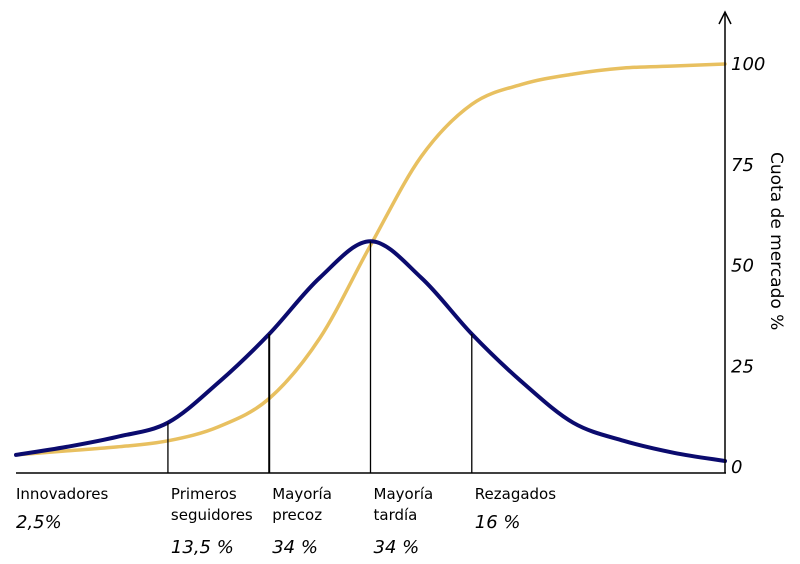 The width and height of the screenshot is (800, 564). What do you see at coordinates (742, 165) in the screenshot?
I see `y-tick-label: 75` at bounding box center [742, 165].